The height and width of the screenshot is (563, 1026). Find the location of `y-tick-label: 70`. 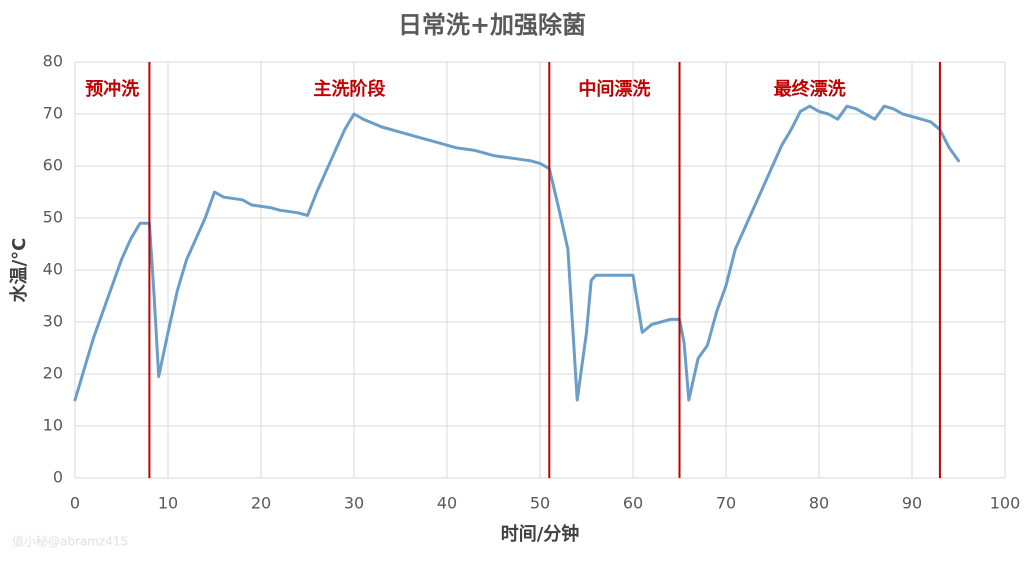

y-tick-label: 70 is located at coordinates (53, 113).